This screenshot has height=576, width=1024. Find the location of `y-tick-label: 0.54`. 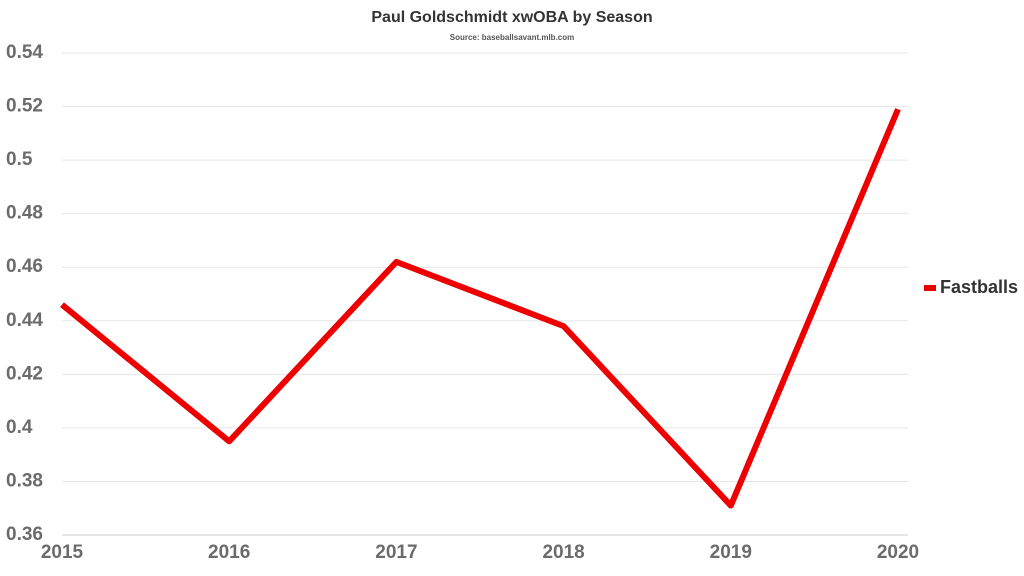

y-tick-label: 0.54 is located at coordinates (24, 52).